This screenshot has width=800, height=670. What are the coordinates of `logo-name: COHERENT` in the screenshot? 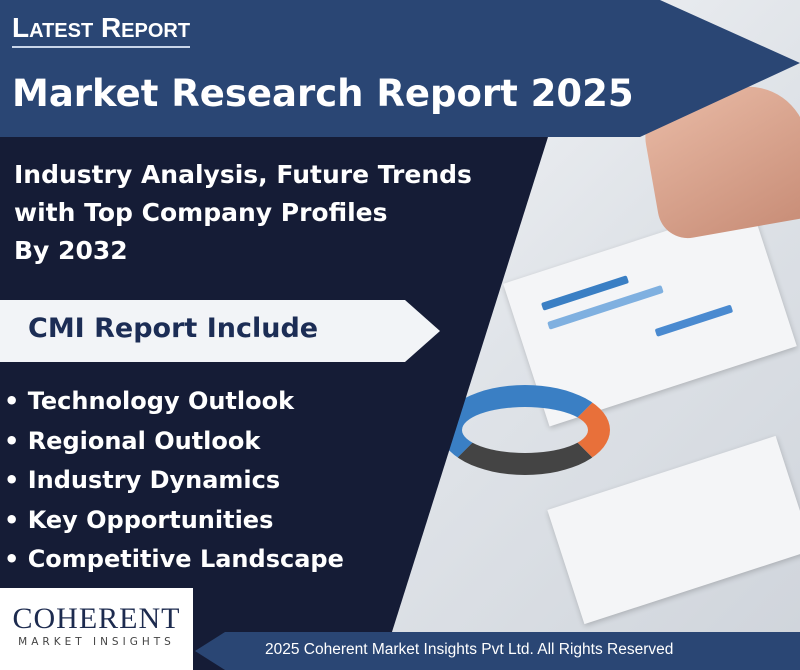 It's located at (96, 618).